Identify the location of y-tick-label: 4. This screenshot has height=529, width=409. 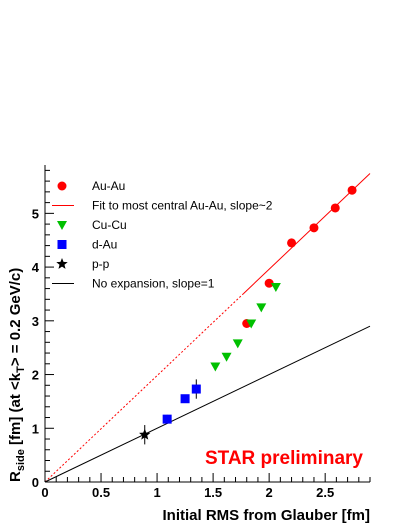
(36, 267).